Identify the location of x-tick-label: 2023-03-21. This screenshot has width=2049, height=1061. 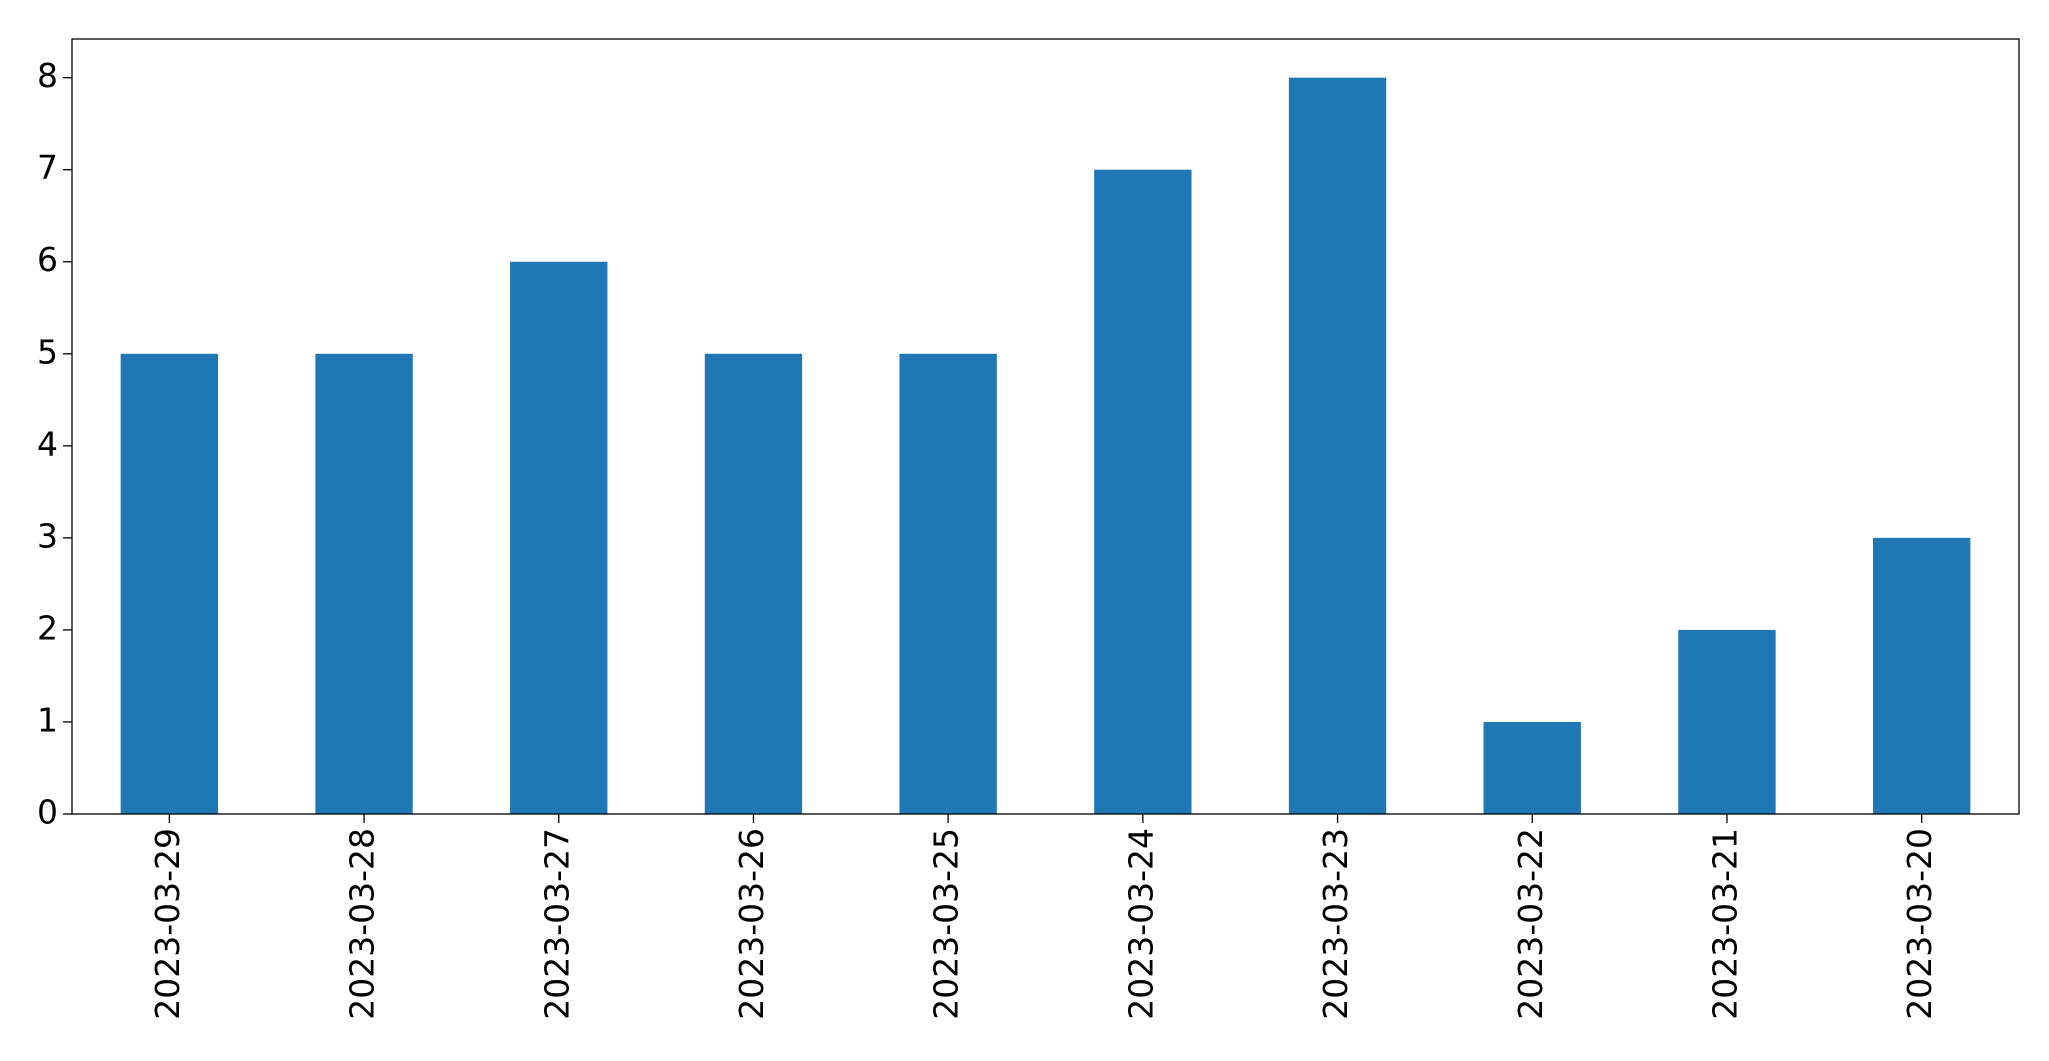
(1724, 924).